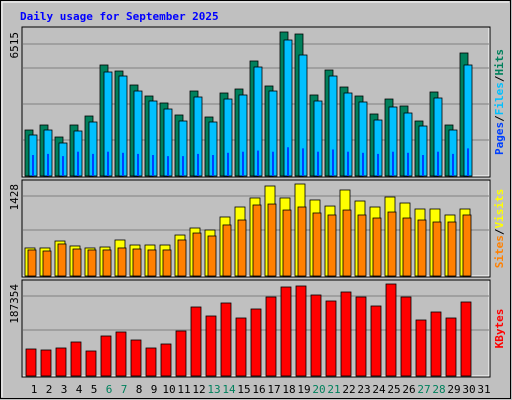 The image size is (512, 400). I want to click on chart-title: Daily usage for September 2025, so click(119, 16).